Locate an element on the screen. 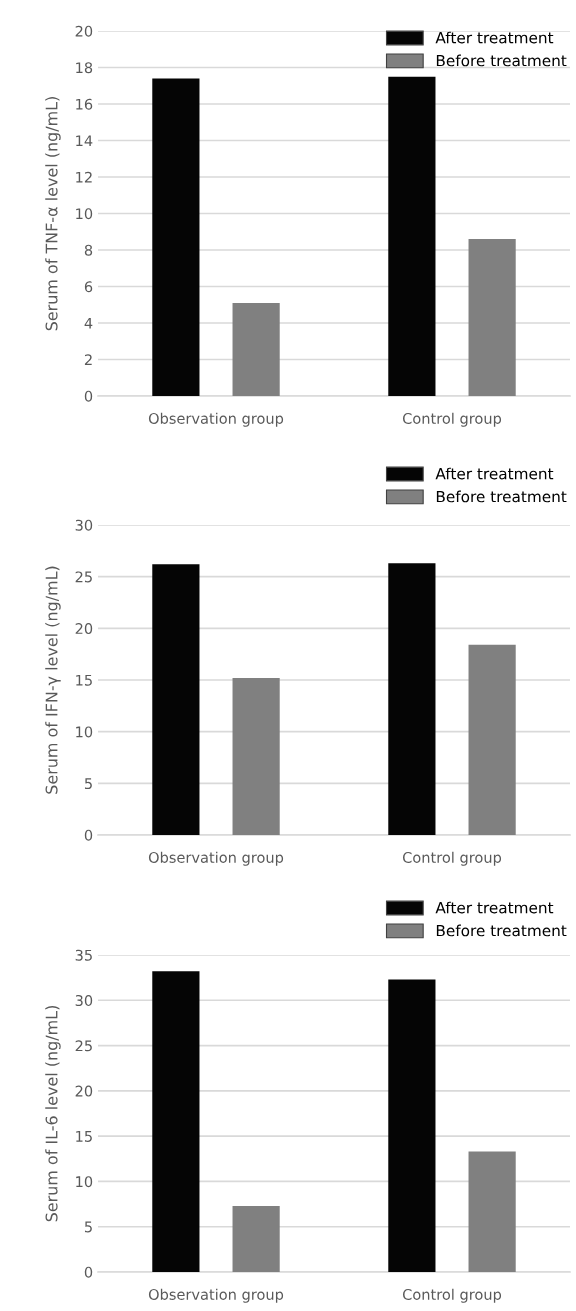 The width and height of the screenshot is (576, 1311). y-tick-label: 8 is located at coordinates (88, 250).